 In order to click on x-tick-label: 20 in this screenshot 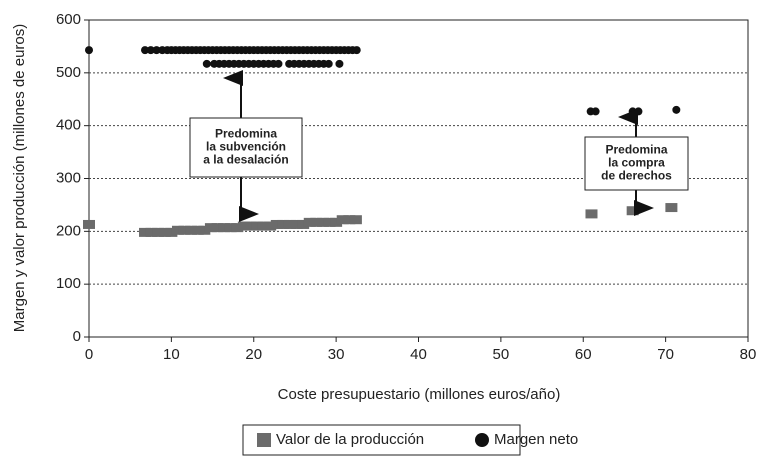, I will do `click(253, 354)`.